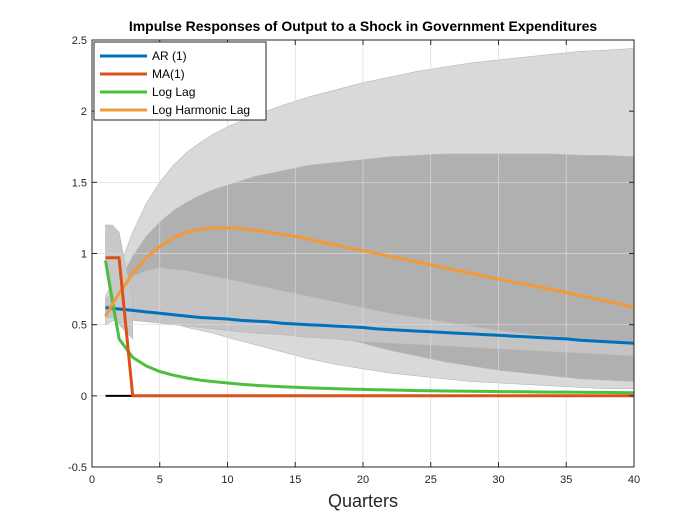 Image resolution: width=700 pixels, height=525 pixels. Describe the element at coordinates (295, 480) in the screenshot. I see `x-tick-label: 15` at that location.